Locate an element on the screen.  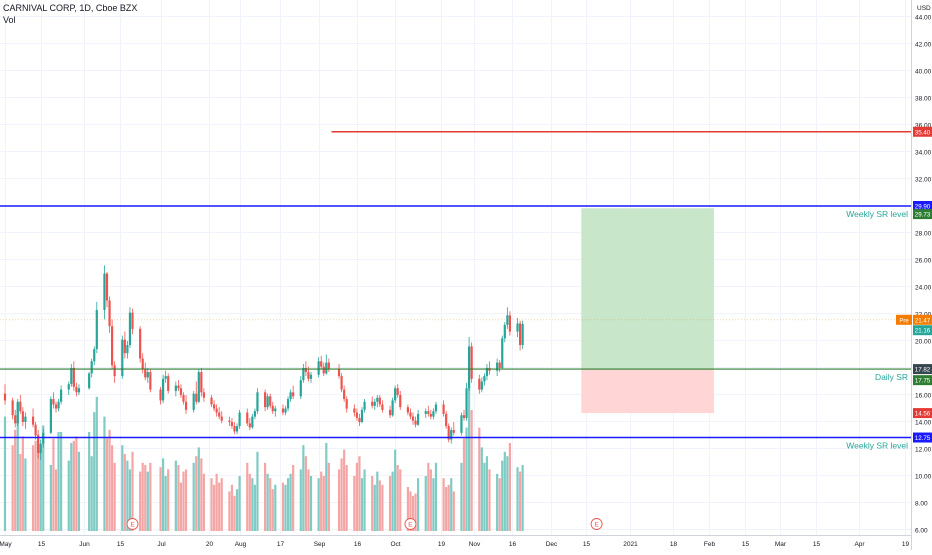
target-price-badge-bg is located at coordinates (922, 214).